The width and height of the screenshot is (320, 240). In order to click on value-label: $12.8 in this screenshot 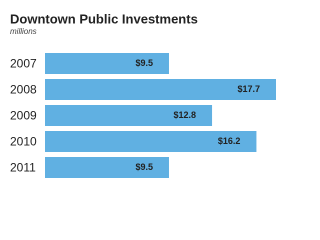, I will do `click(185, 115)`.